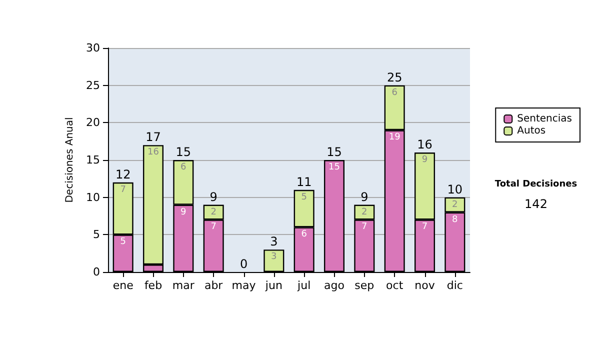 The height and width of the screenshot is (340, 600). What do you see at coordinates (334, 285) in the screenshot?
I see `x-tick-label: ago` at bounding box center [334, 285].